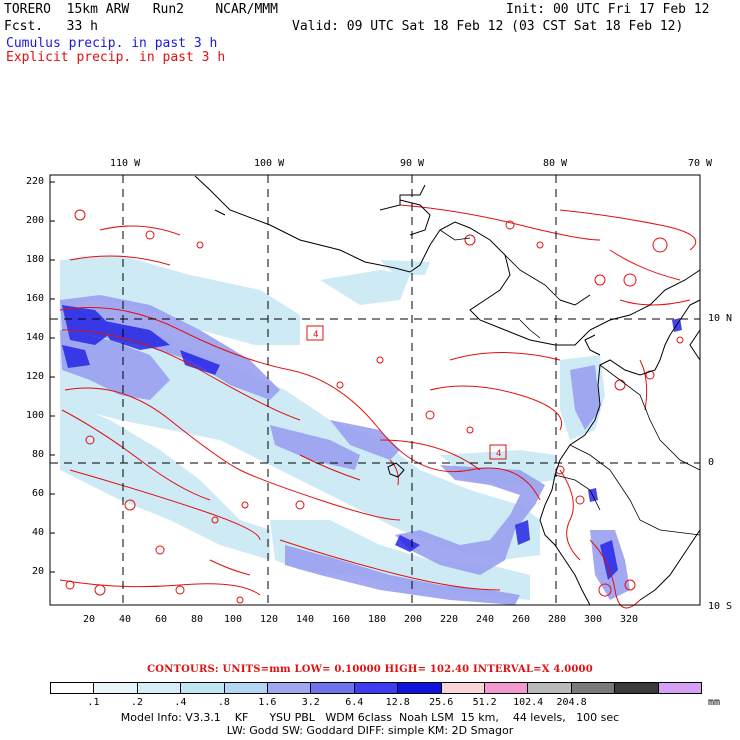 The width and height of the screenshot is (740, 740). I want to click on legend-unit: mm, so click(714, 702).